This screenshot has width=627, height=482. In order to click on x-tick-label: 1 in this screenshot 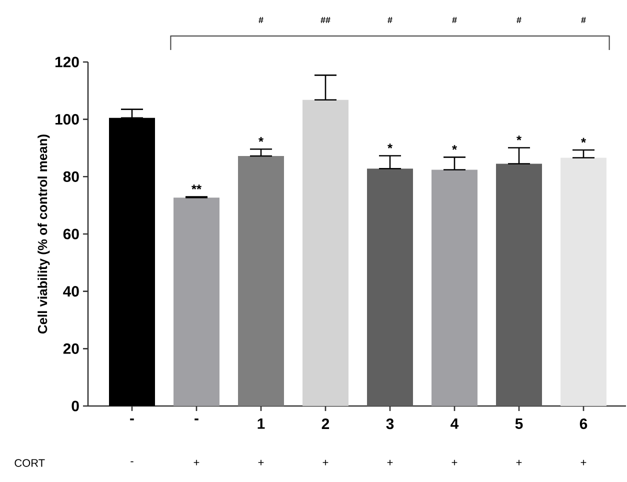, I will do `click(261, 423)`.